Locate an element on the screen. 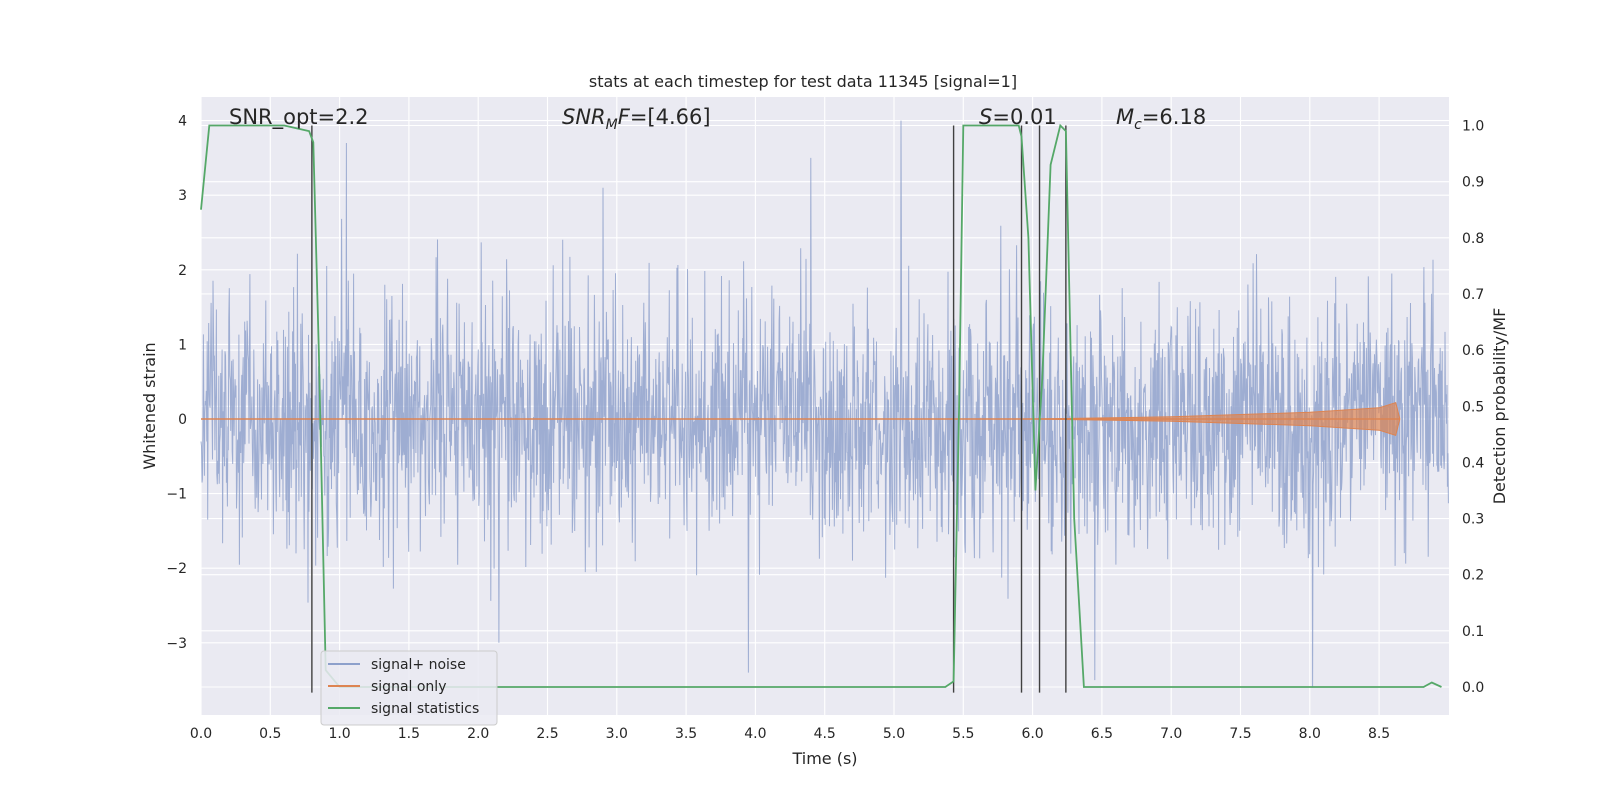  x-tick-label: 0.0 is located at coordinates (201, 734).